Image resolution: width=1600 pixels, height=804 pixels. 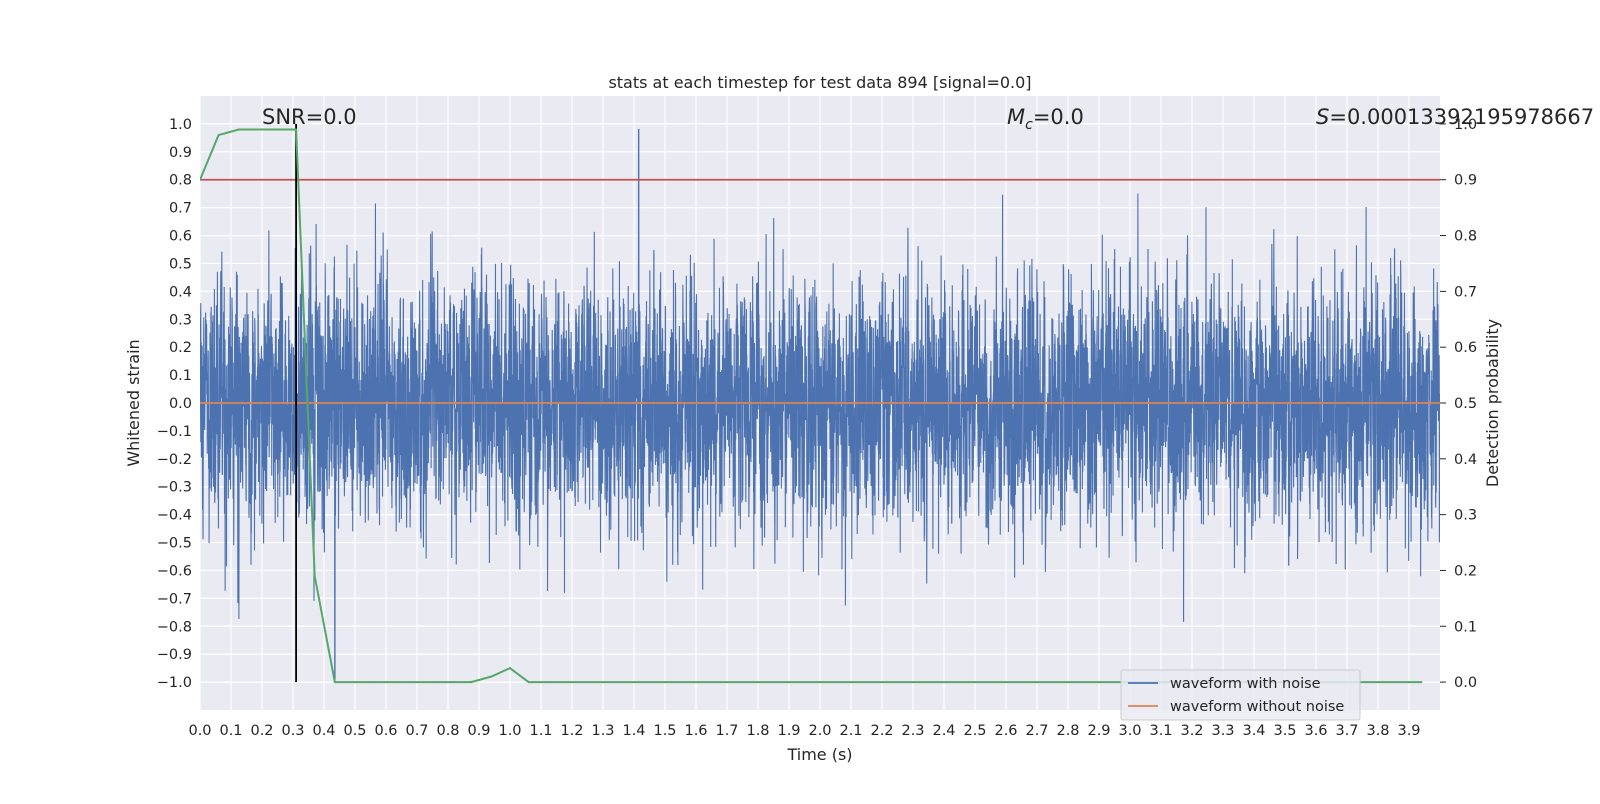 I want to click on x-tick-label: 3.7, so click(x=1346, y=731).